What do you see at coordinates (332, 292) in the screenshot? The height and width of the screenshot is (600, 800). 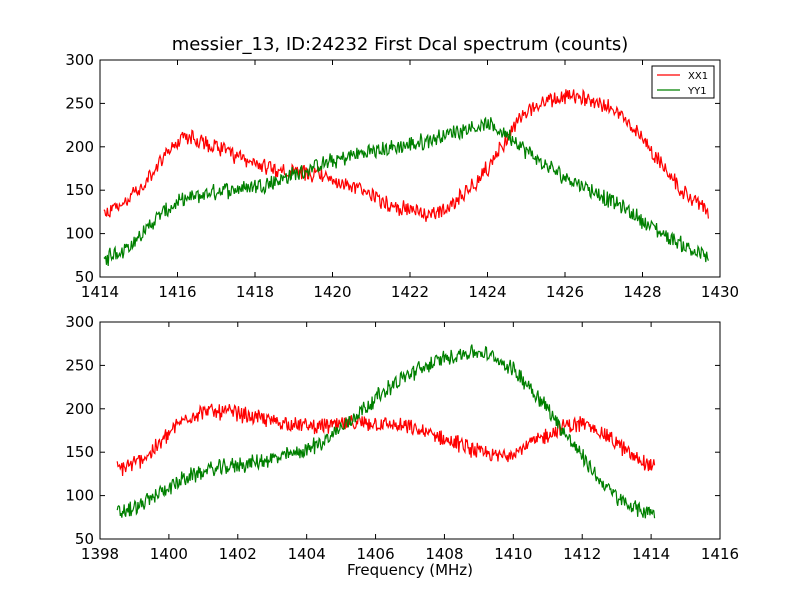 I see `x-tick-label: 1420` at bounding box center [332, 292].